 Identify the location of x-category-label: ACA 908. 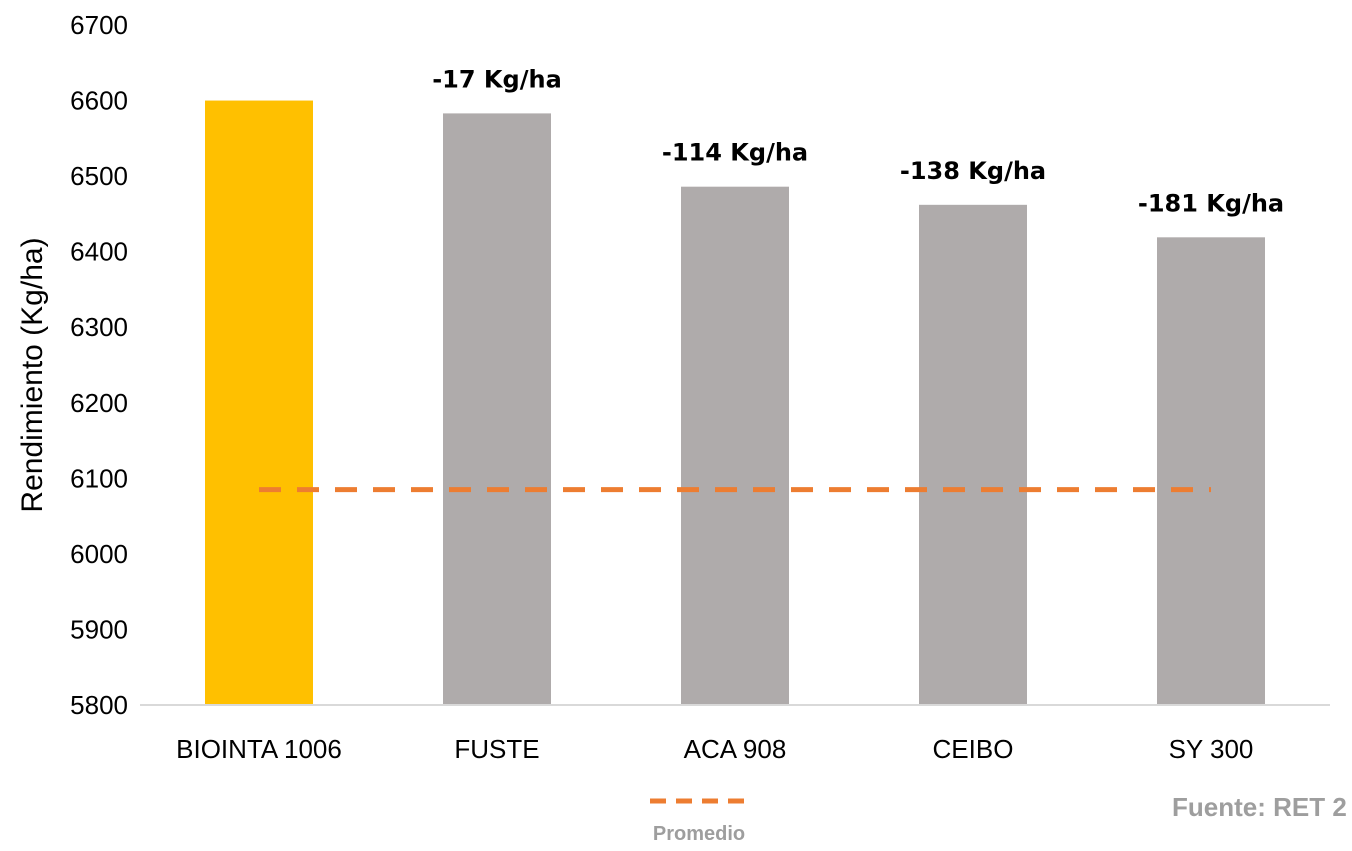
(735, 749).